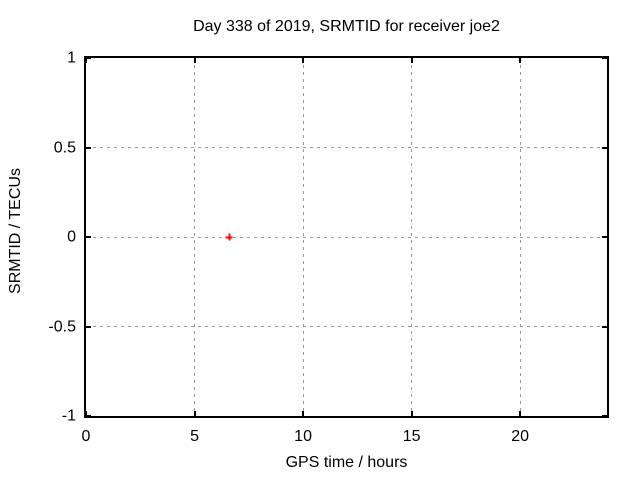  Describe the element at coordinates (68, 416) in the screenshot. I see `y-tick-label: -1` at that location.